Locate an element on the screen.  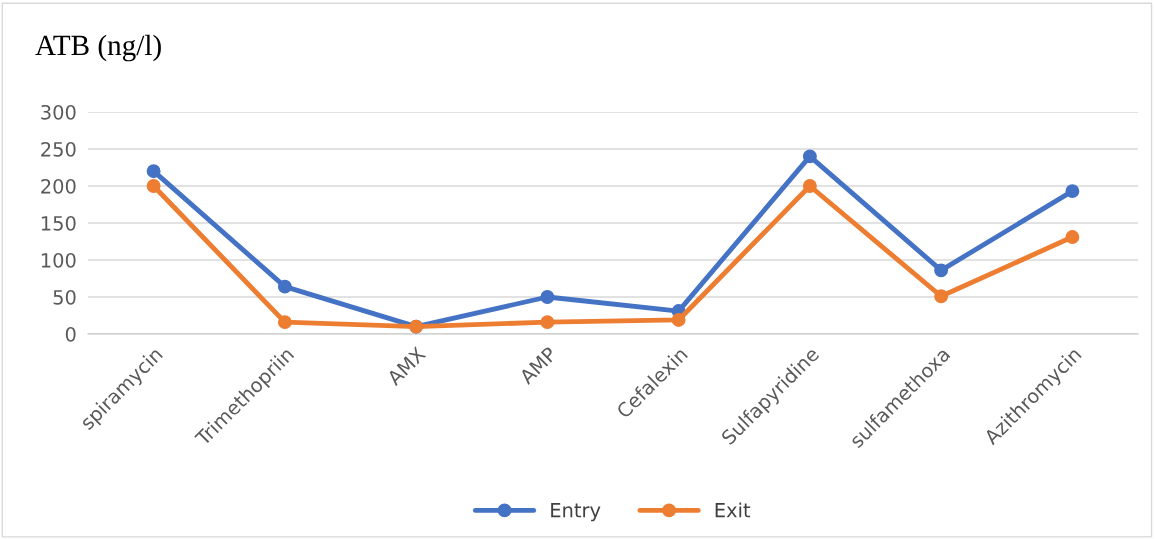
legend-label: Entry is located at coordinates (576, 512).